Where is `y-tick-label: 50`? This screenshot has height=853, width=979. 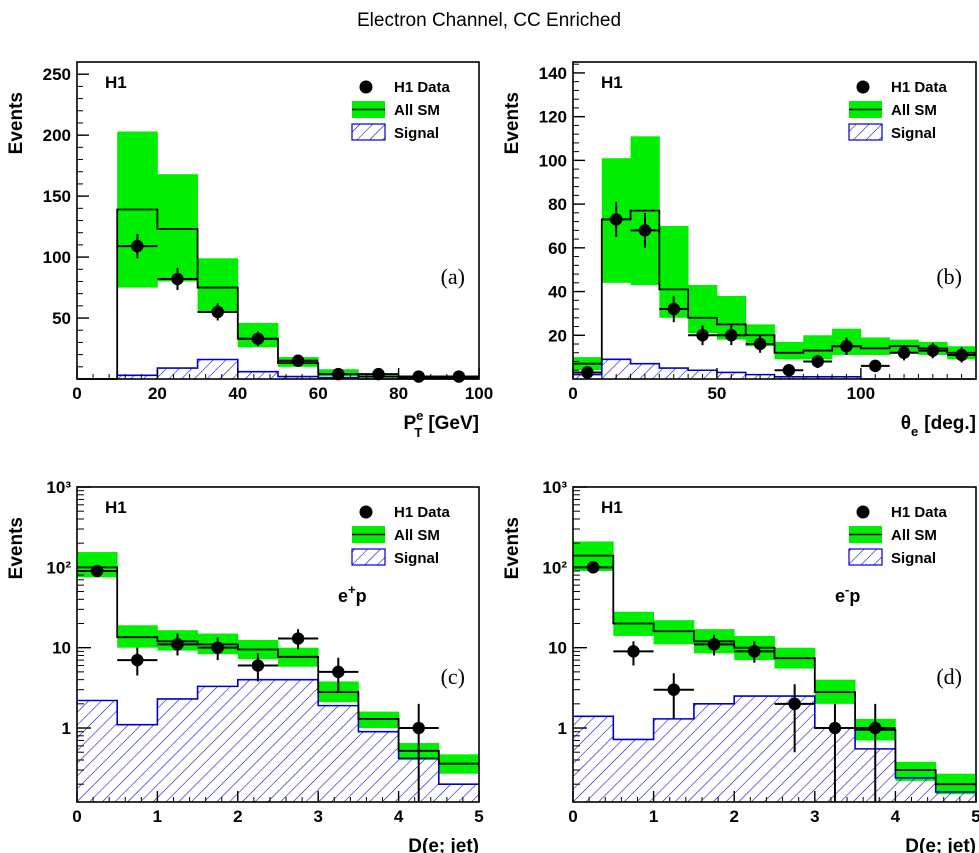 y-tick-label: 50 is located at coordinates (61, 318).